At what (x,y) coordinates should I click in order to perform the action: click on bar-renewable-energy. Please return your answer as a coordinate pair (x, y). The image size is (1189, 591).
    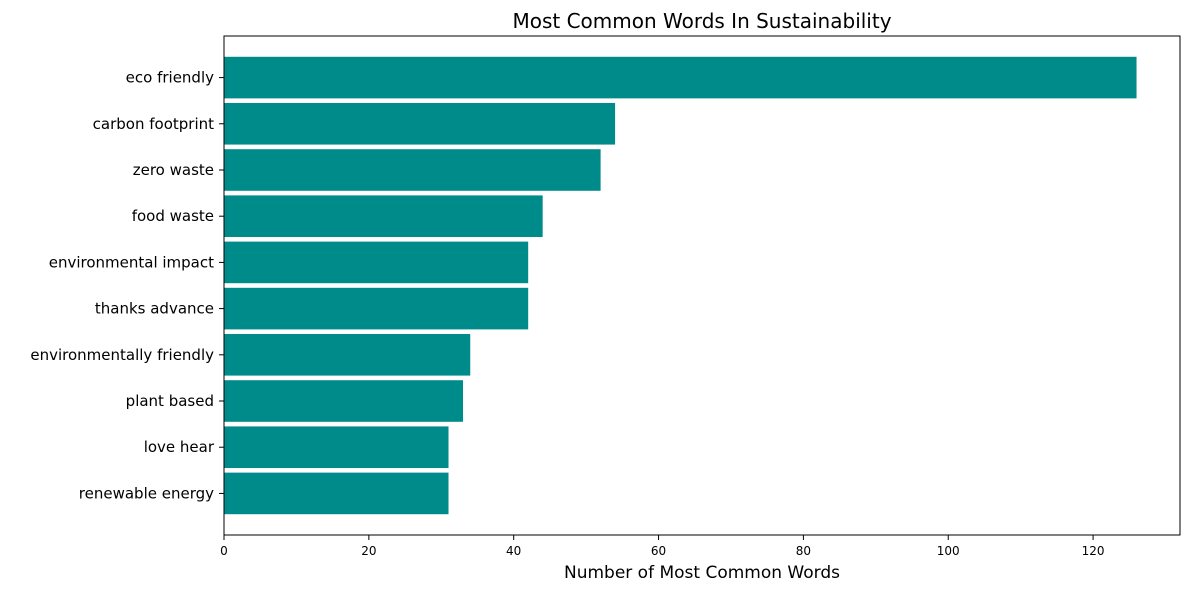
    Looking at the image, I should click on (336, 493).